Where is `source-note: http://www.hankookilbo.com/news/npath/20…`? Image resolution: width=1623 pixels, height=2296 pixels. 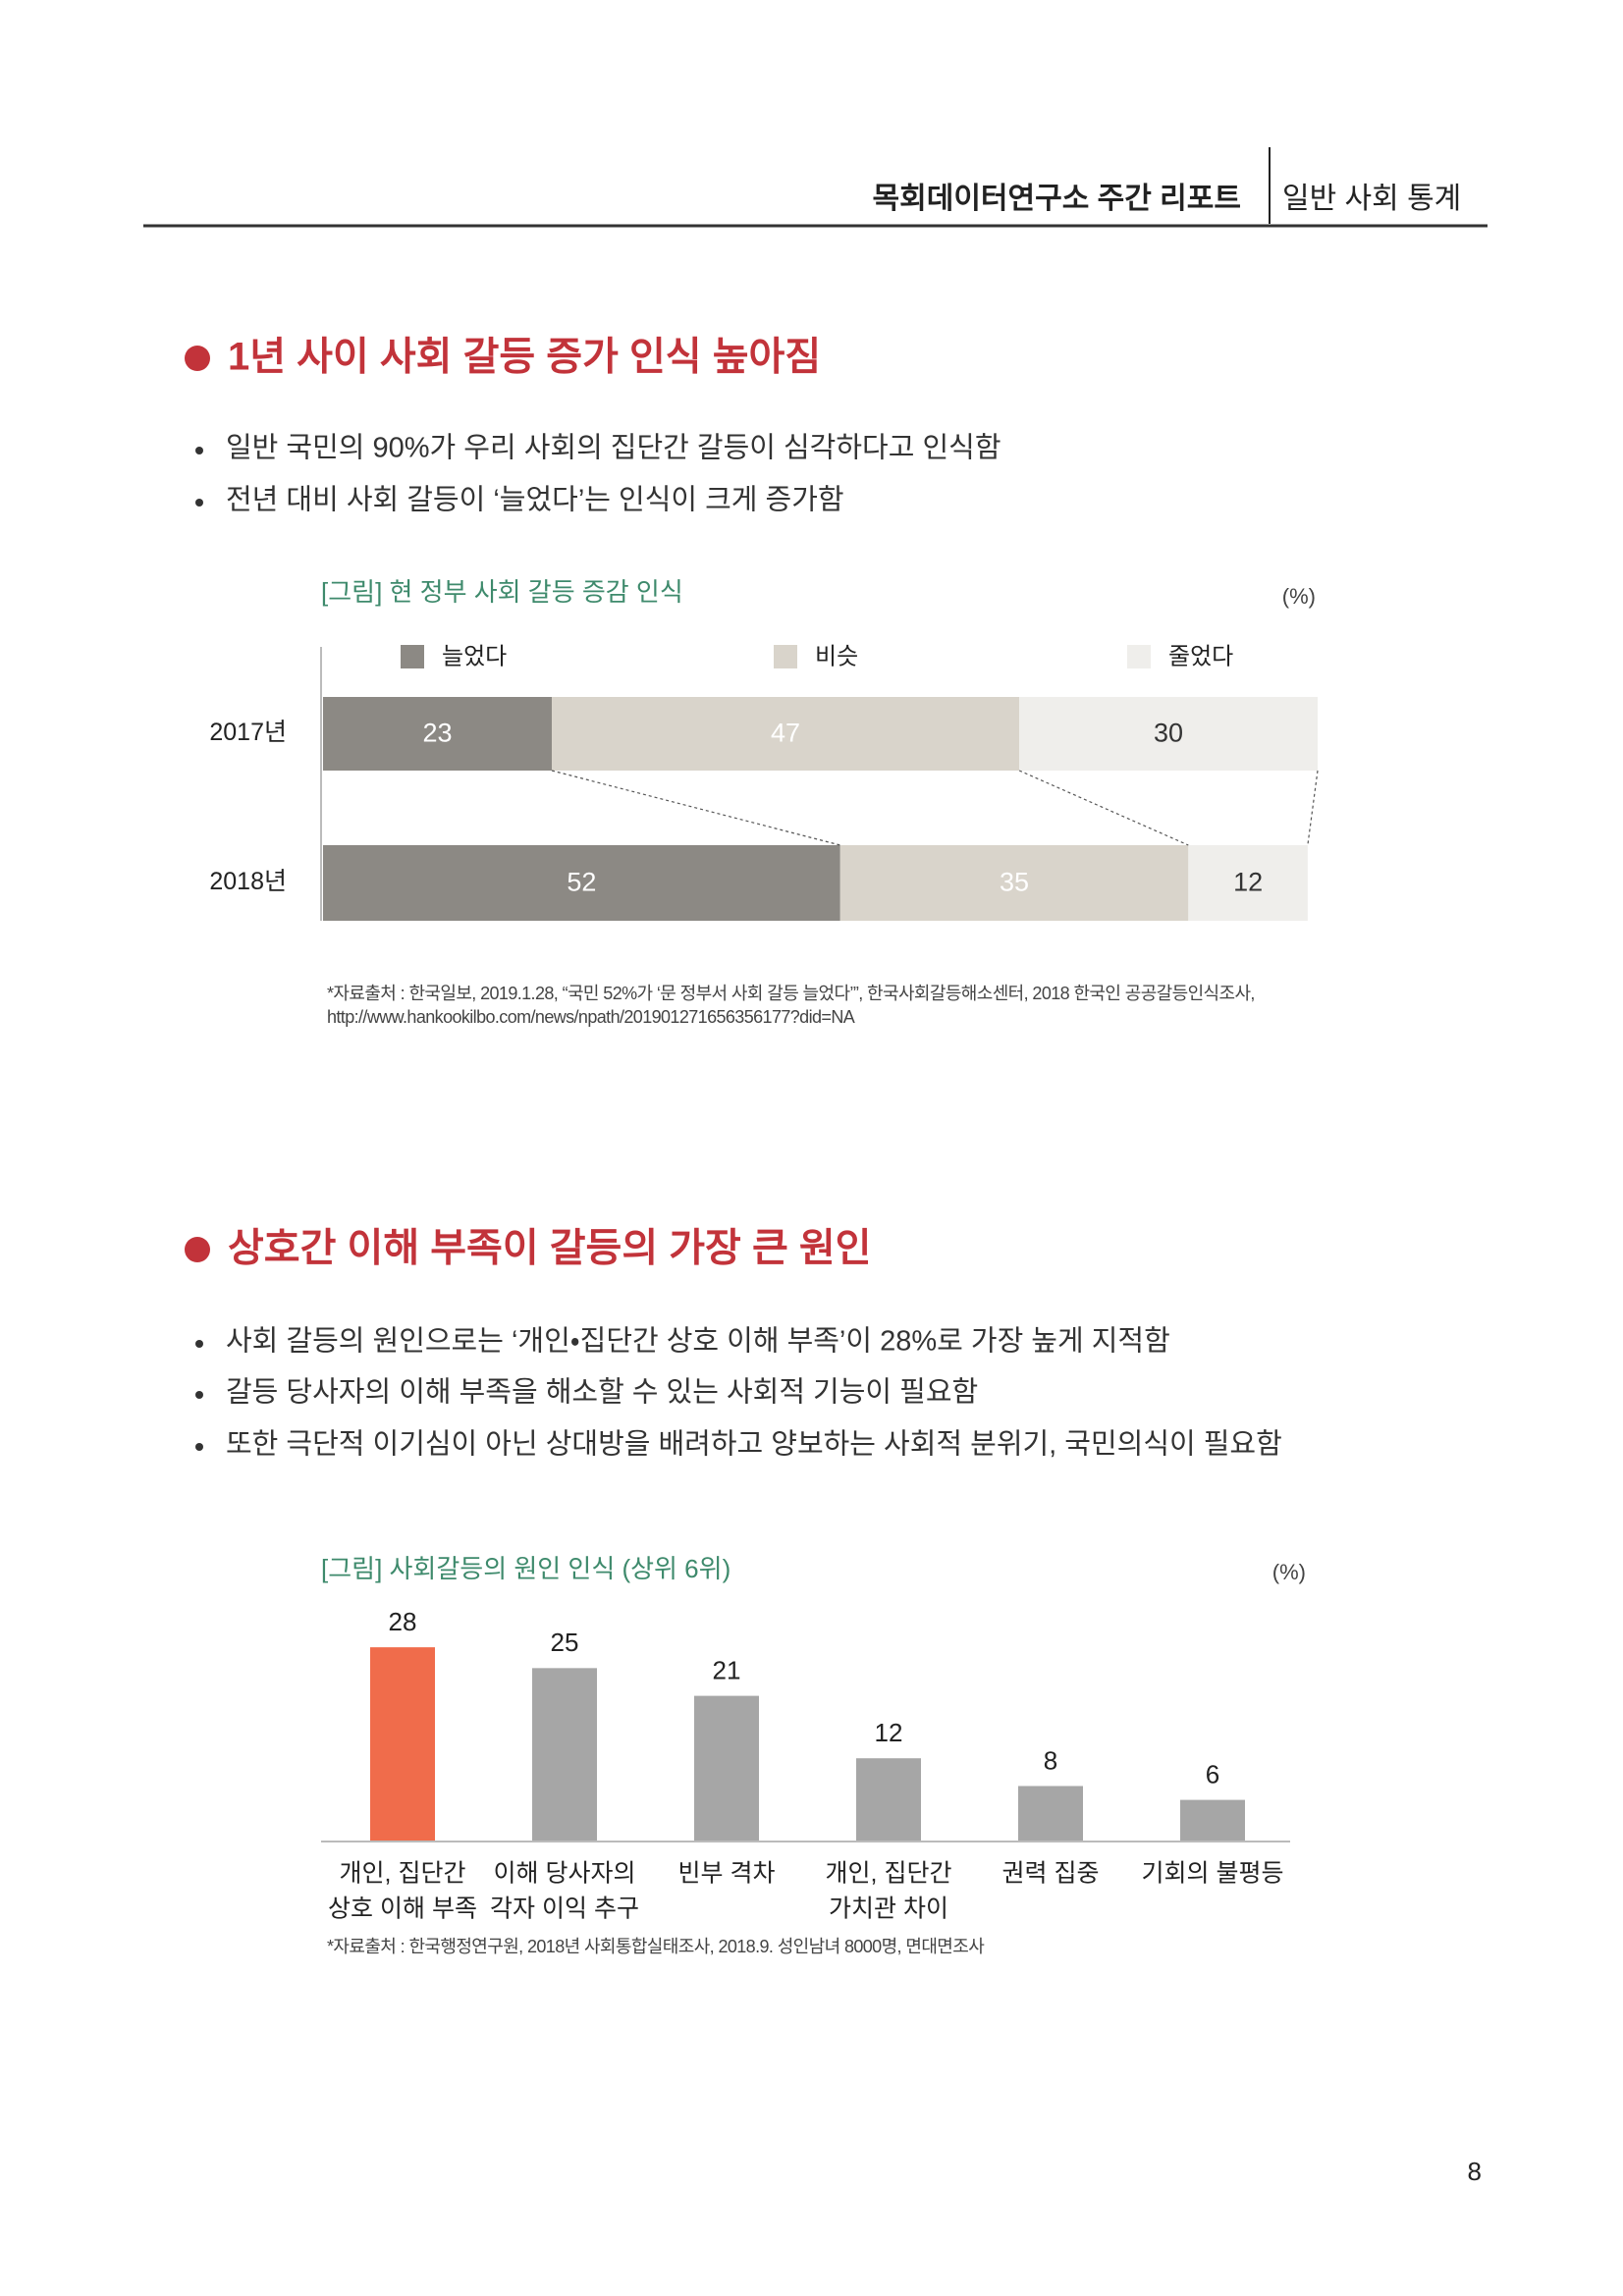 source-note: http://www.hankookilbo.com/news/npath/20… is located at coordinates (591, 1017).